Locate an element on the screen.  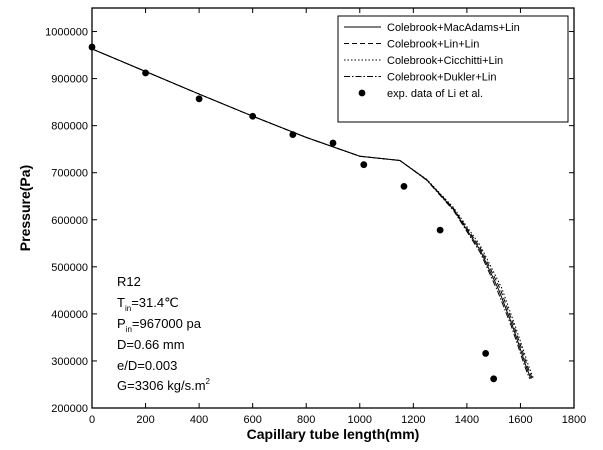
y-tick-label: 400000 is located at coordinates (69, 315).